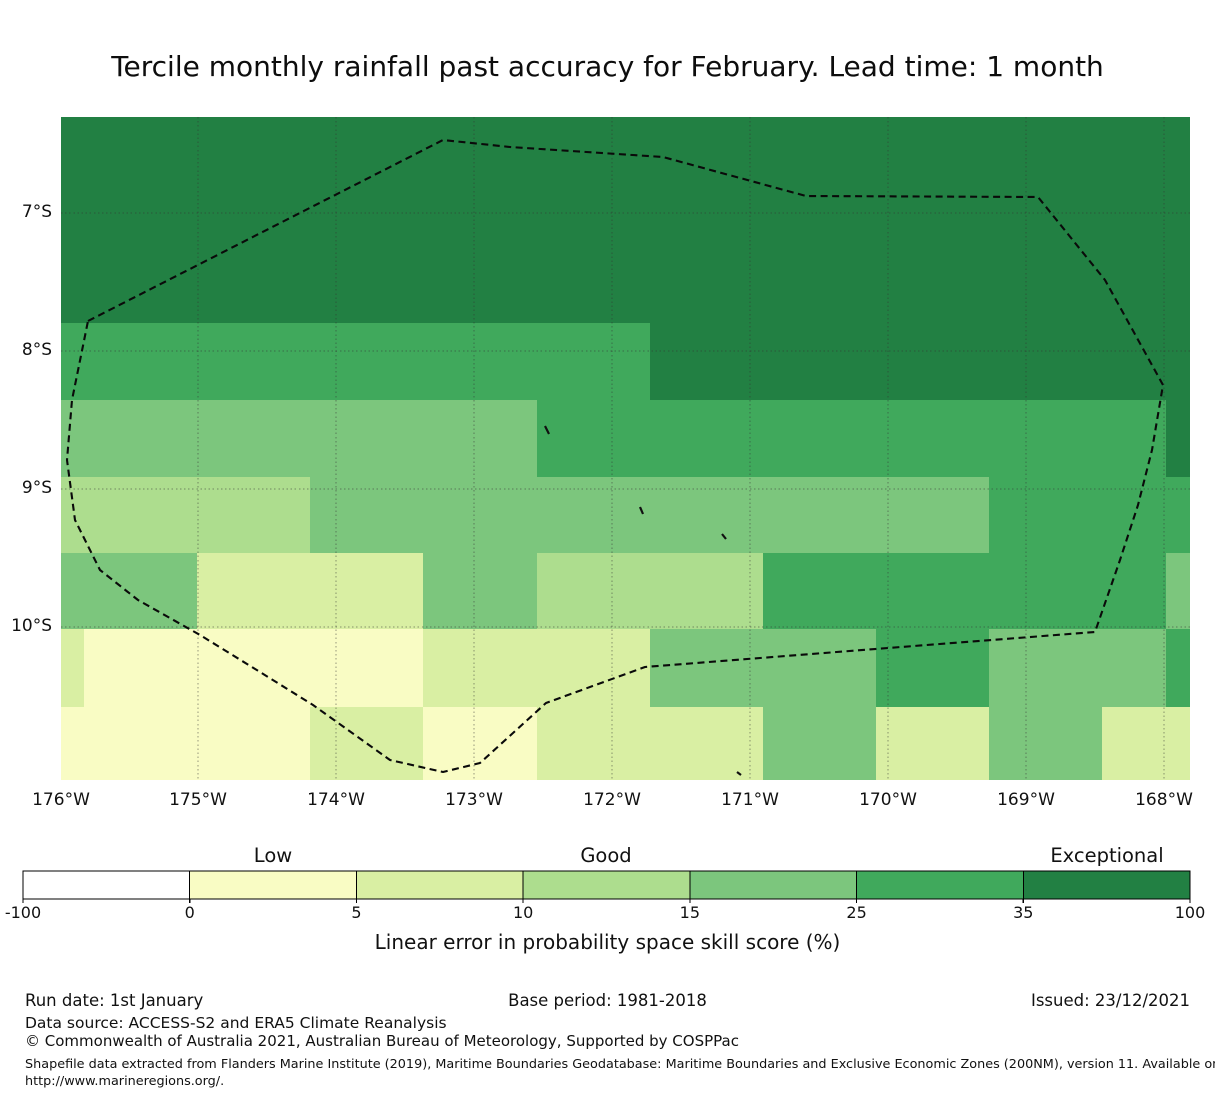 The image size is (1215, 1095). I want to click on colorbar-tick-label: 10, so click(523, 912).